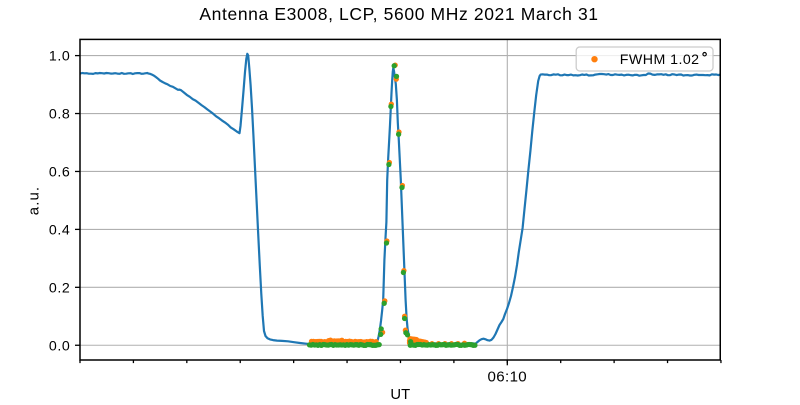 Image resolution: width=800 pixels, height=405 pixels. What do you see at coordinates (59, 172) in the screenshot?
I see `svg-text: 0.6` at bounding box center [59, 172].